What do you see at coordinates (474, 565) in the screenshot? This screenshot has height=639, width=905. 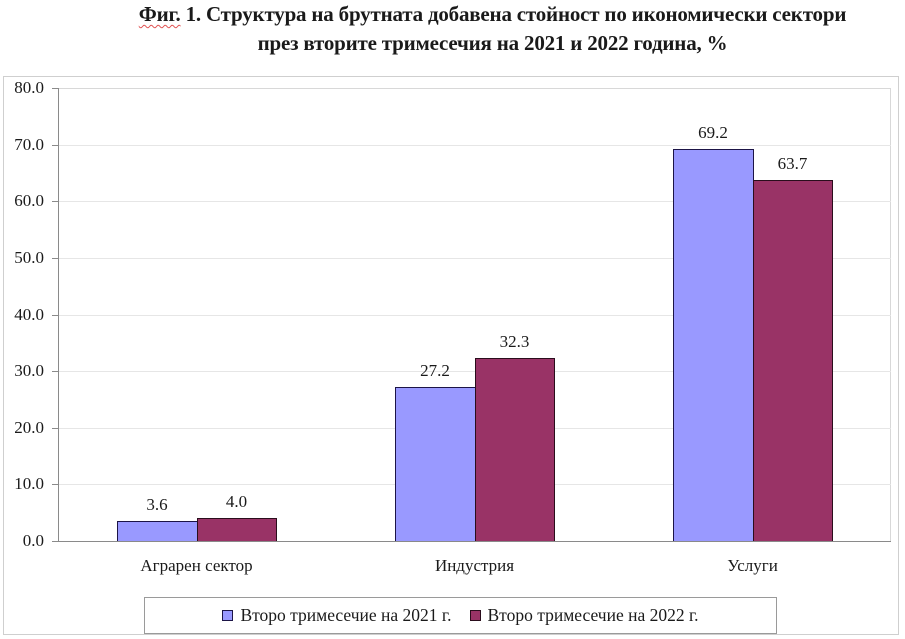 I see `x-category-label: Индустрия` at bounding box center [474, 565].